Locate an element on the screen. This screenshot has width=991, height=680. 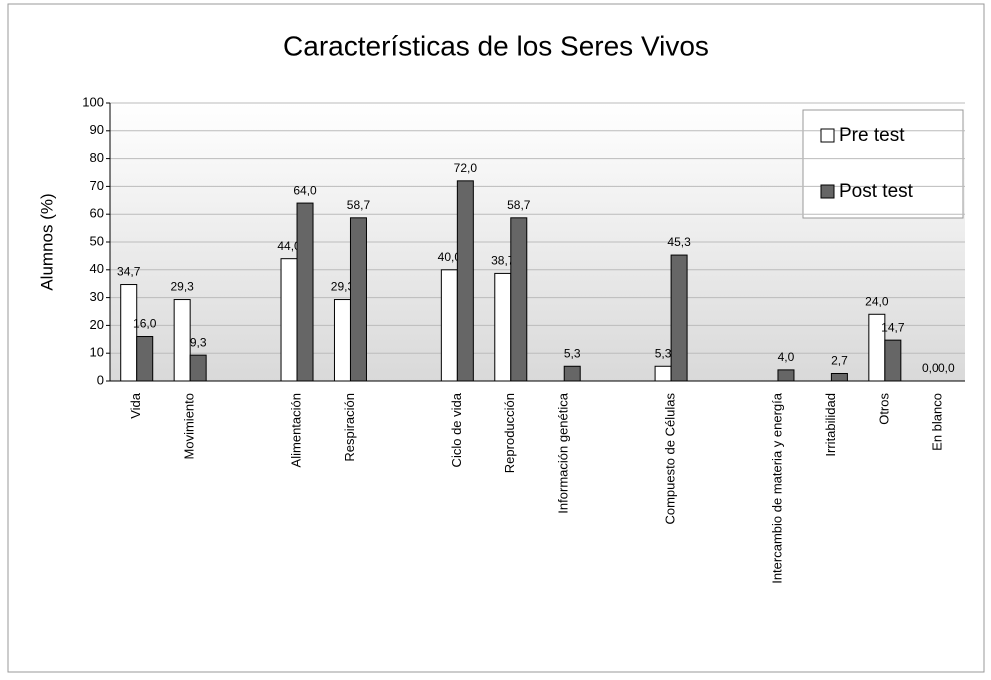
y-tick-label: 80 is located at coordinates (97, 157).